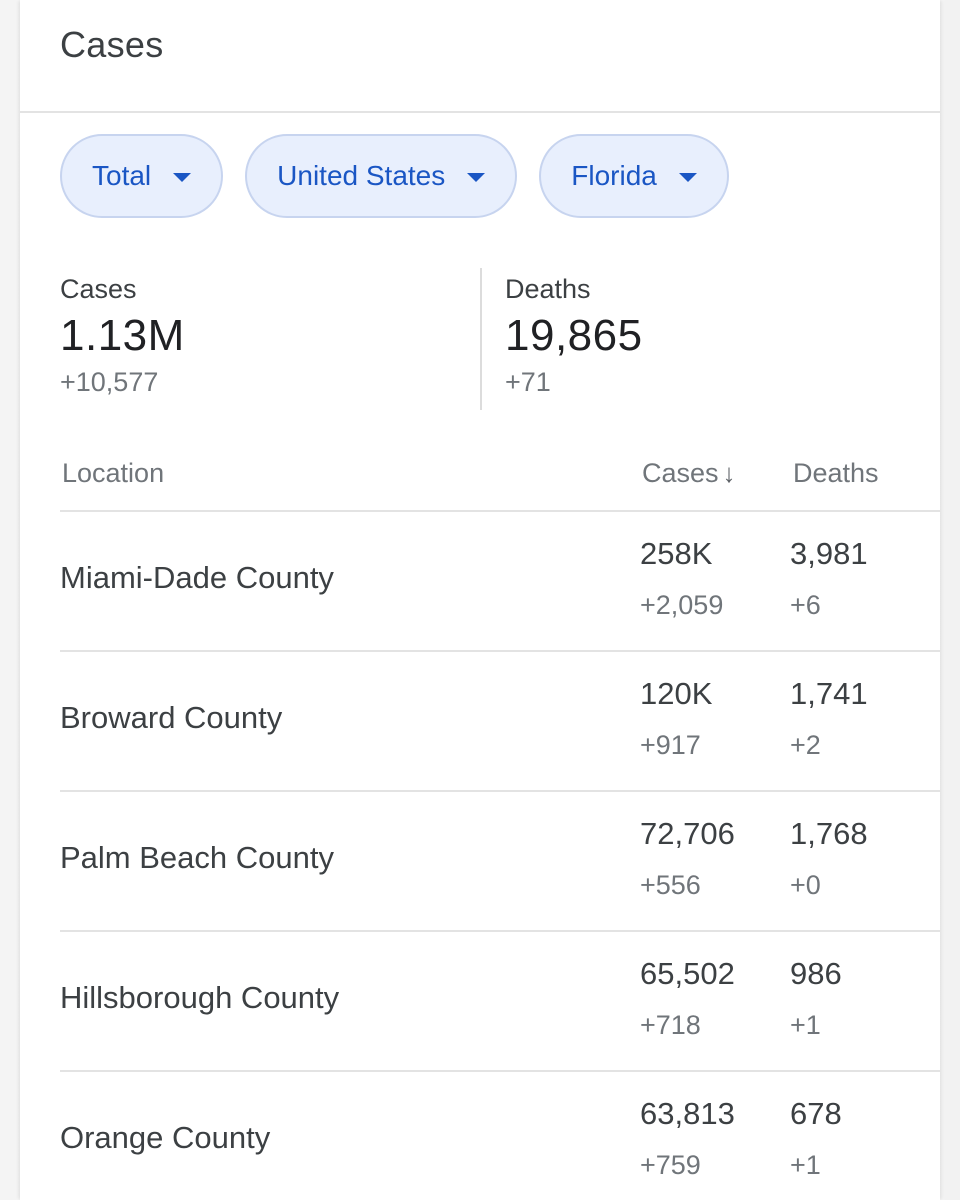 The height and width of the screenshot is (1200, 960). What do you see at coordinates (805, 745) in the screenshot?
I see `row-deaths-delta: +2` at bounding box center [805, 745].